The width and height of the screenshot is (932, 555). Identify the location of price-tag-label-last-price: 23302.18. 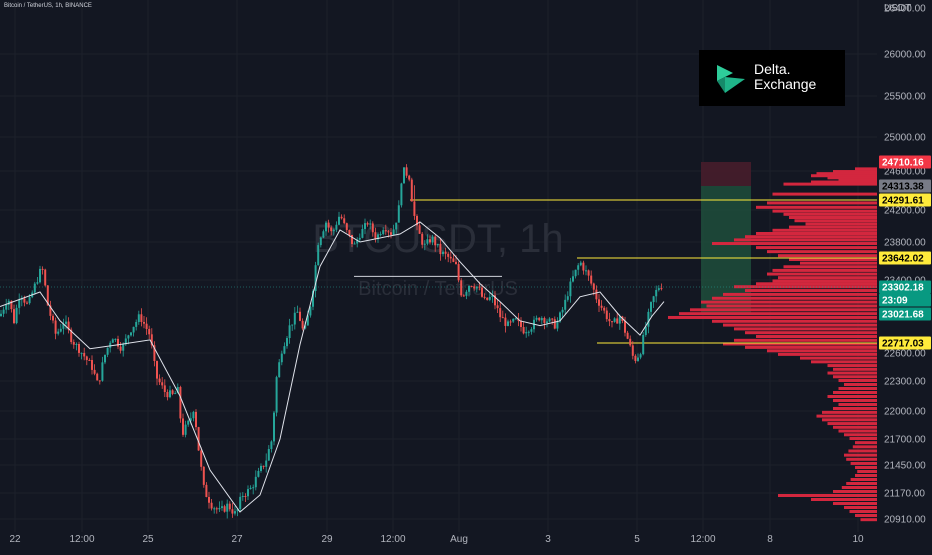
(903, 288).